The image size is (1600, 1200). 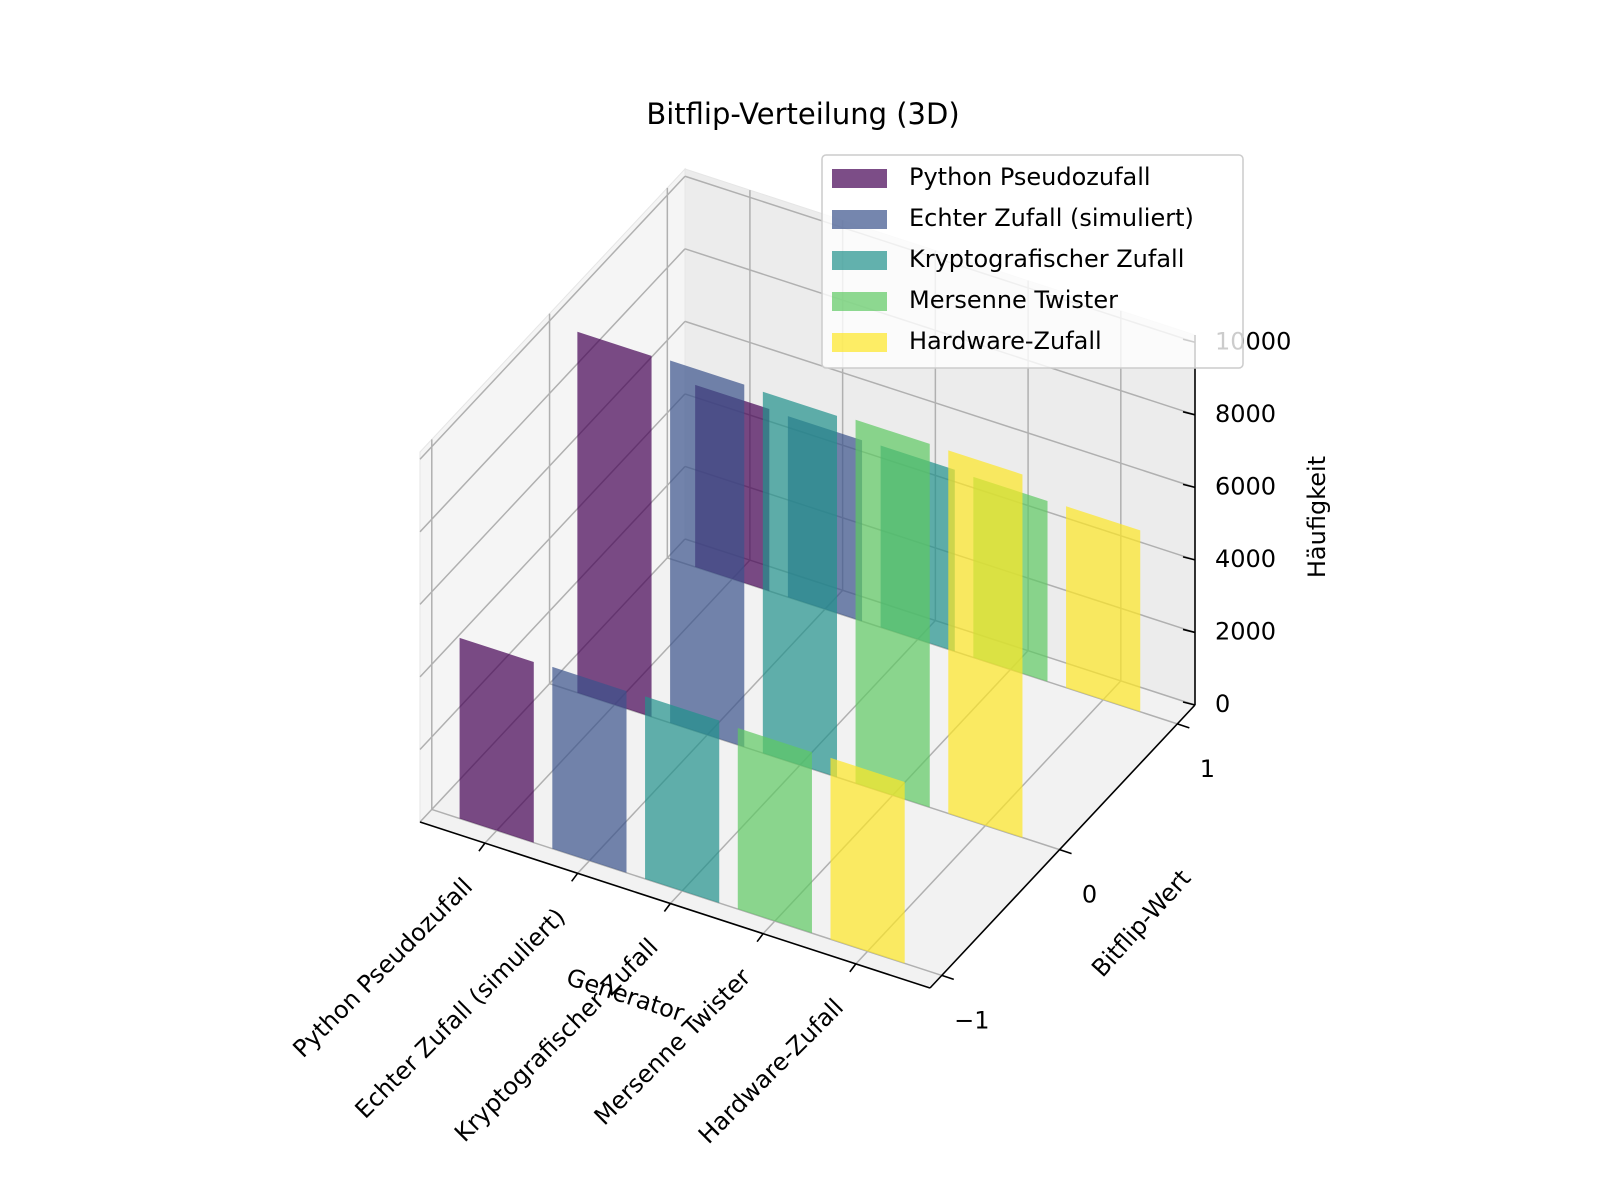 I want to click on z-tick-label: 8000, so click(x=1245, y=414).